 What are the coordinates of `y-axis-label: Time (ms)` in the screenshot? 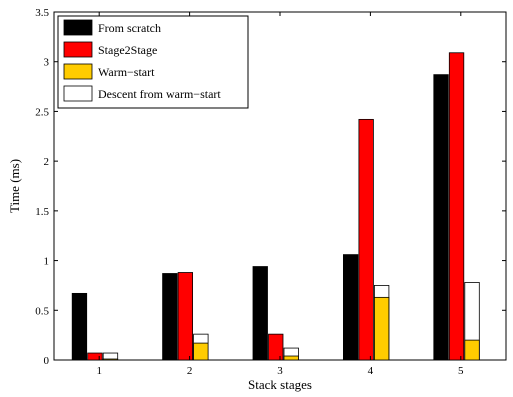 It's located at (14, 186).